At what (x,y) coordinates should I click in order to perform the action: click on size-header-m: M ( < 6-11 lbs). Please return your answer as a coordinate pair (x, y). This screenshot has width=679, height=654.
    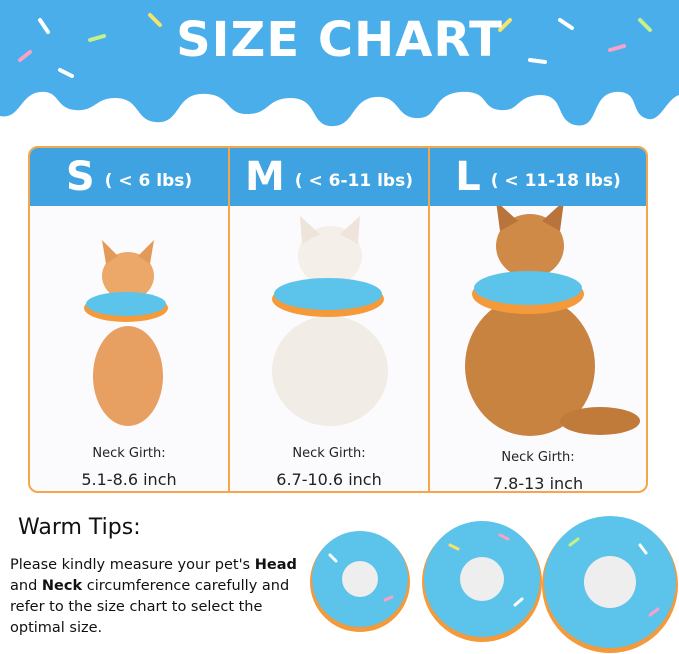
    Looking at the image, I should click on (329, 177).